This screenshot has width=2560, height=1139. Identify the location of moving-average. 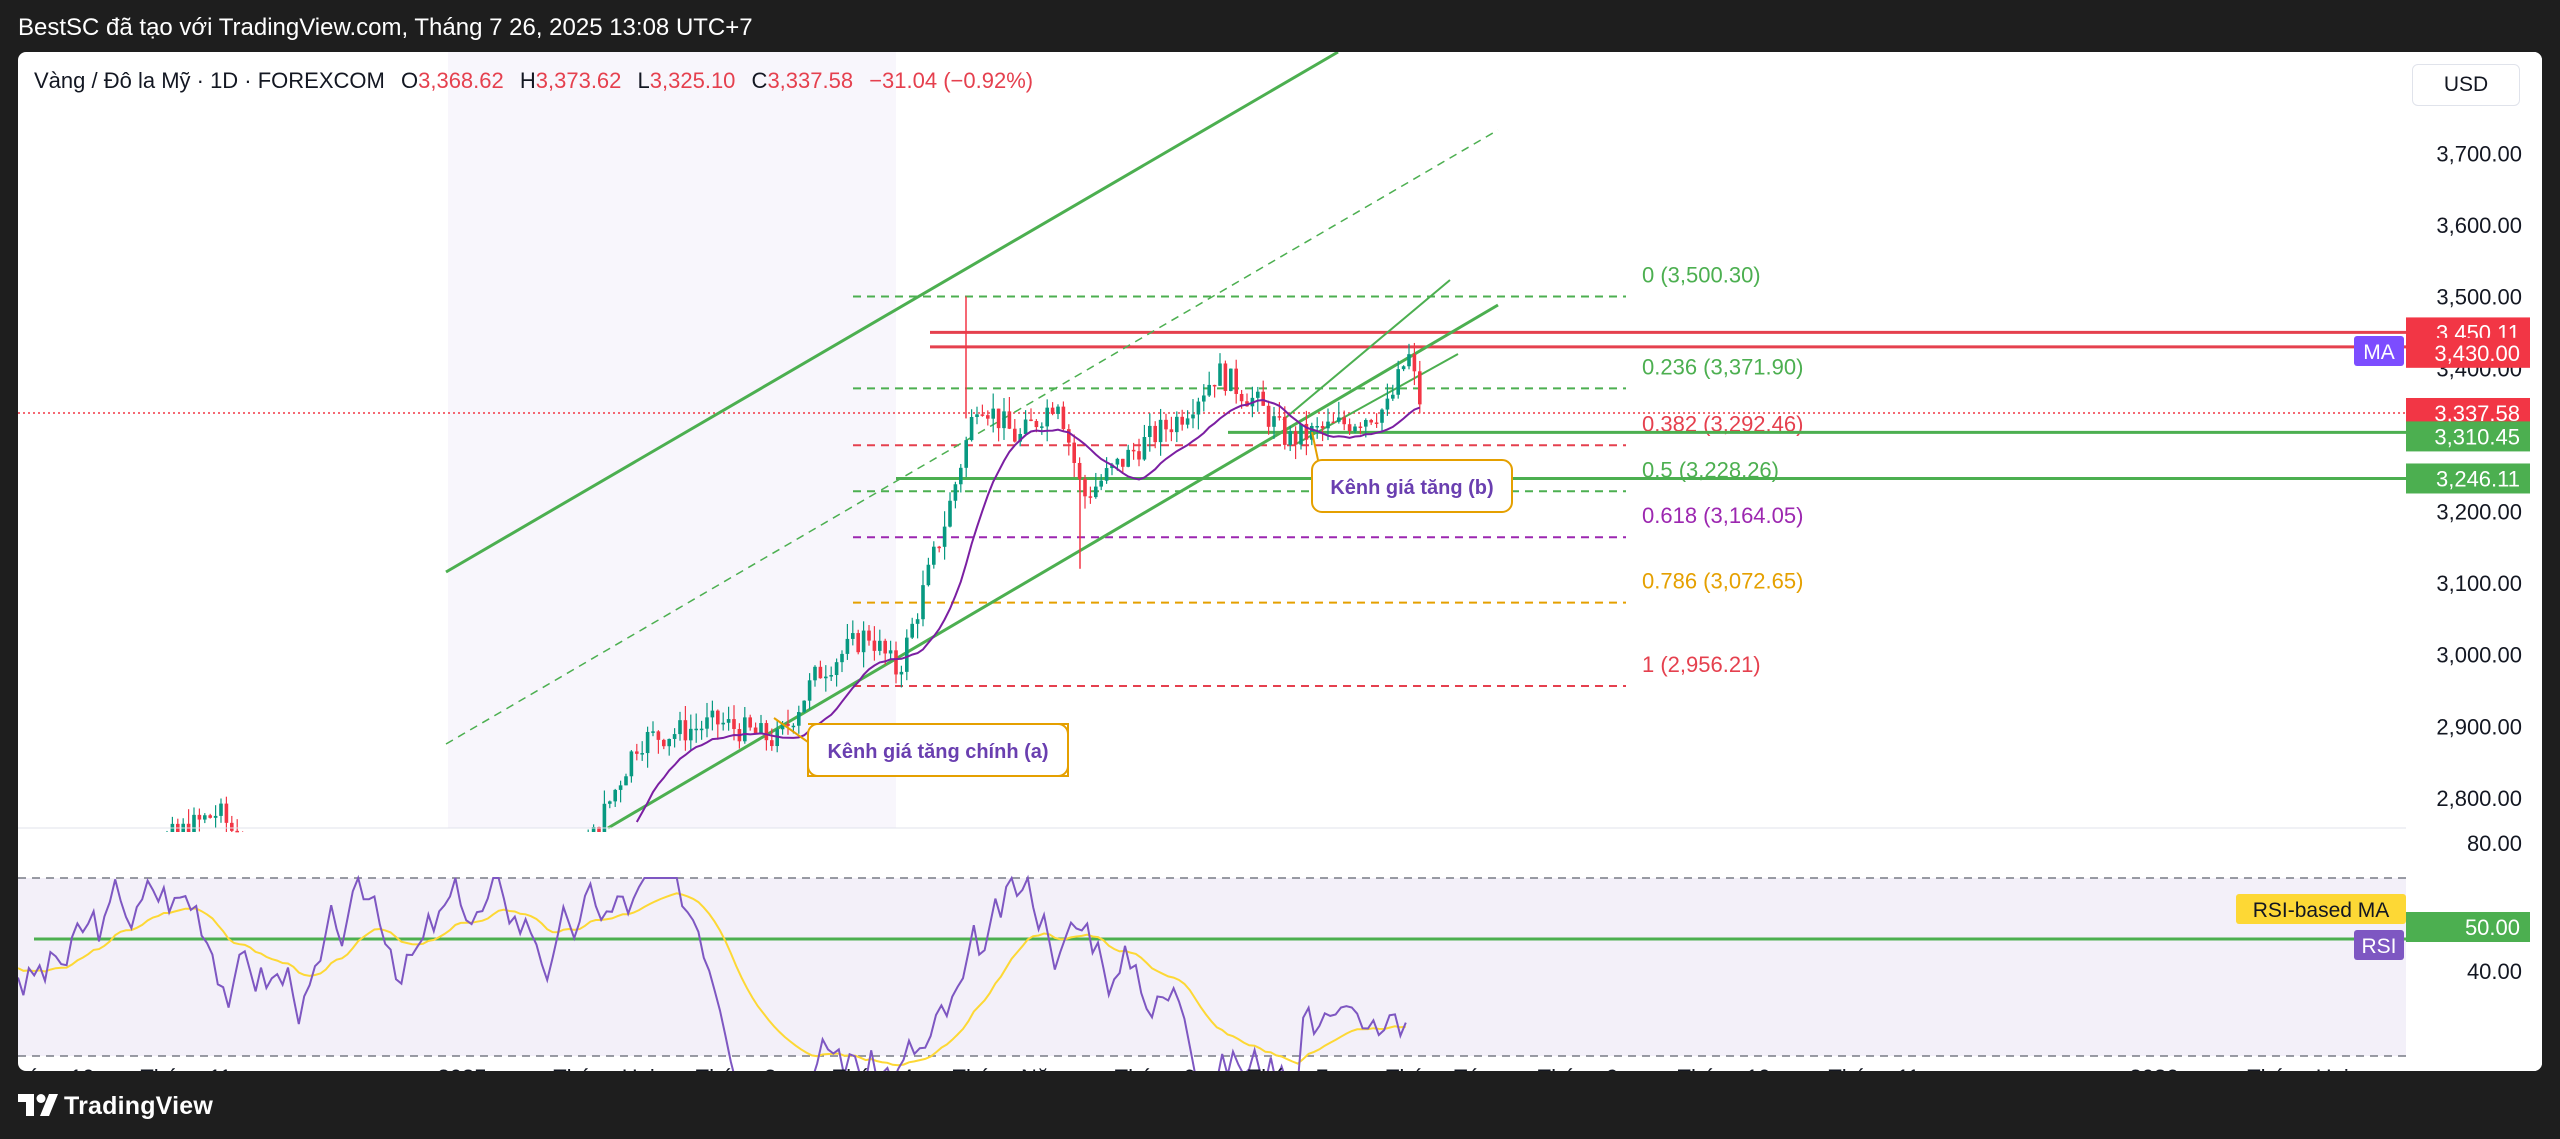
(1028, 610).